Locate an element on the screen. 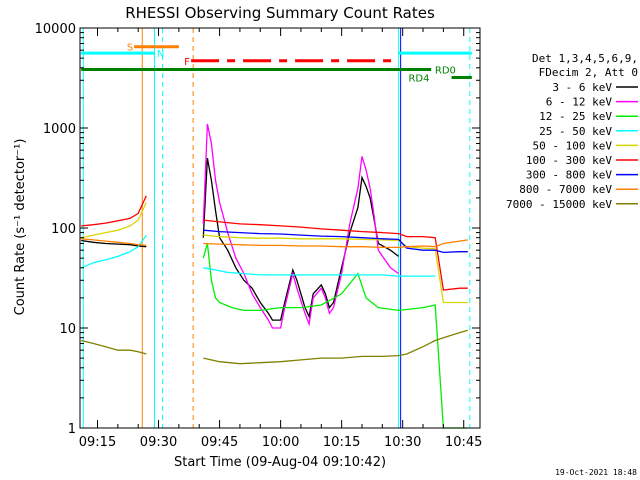 Image resolution: width=640 pixels, height=480 pixels. legend-entry-label: 100 - 300 keV is located at coordinates (569, 160).